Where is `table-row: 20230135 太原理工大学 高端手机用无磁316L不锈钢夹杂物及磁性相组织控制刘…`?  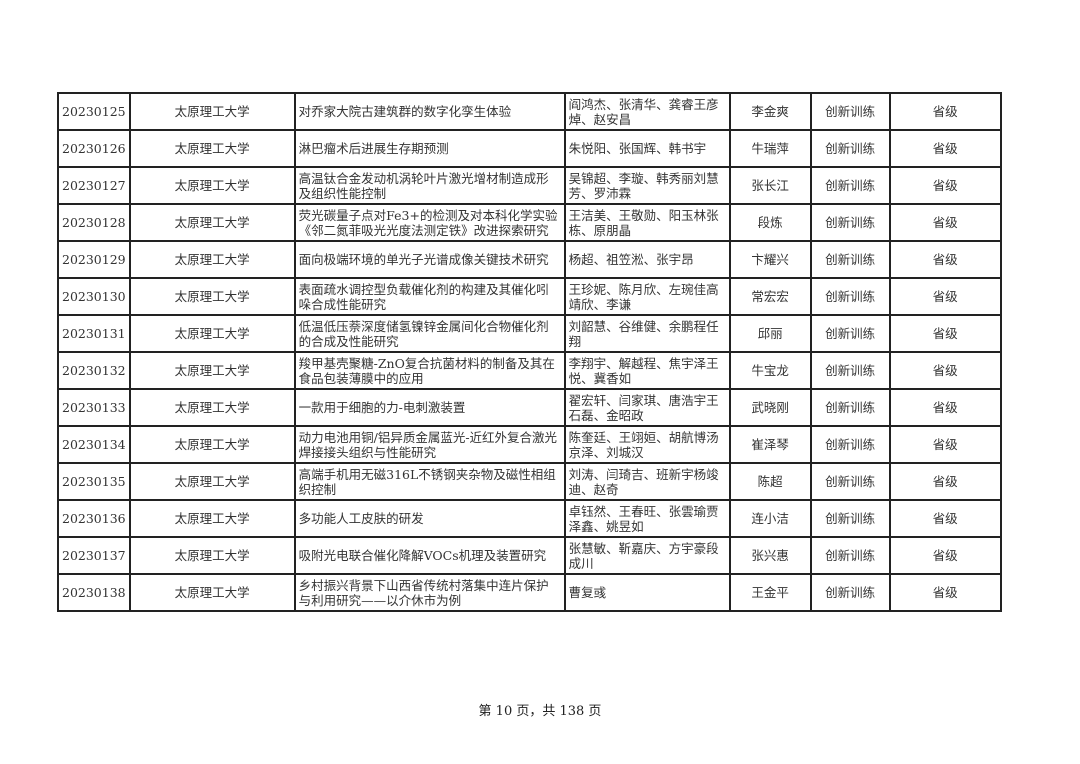 table-row: 20230135 太原理工大学 高端手机用无磁316L不锈钢夹杂物及磁性相组织控制刘… is located at coordinates (529, 481).